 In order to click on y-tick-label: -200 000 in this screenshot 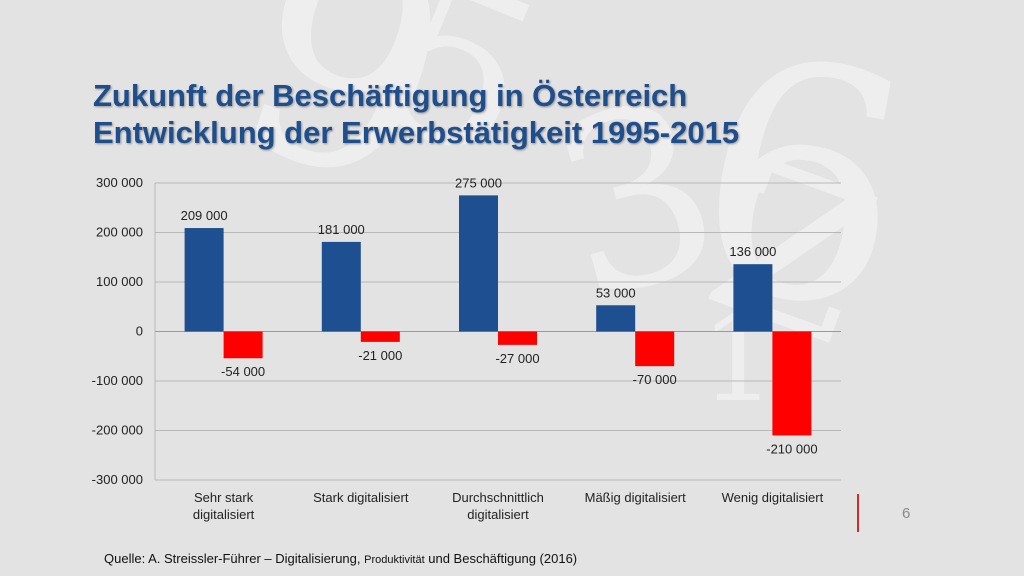, I will do `click(117, 430)`.